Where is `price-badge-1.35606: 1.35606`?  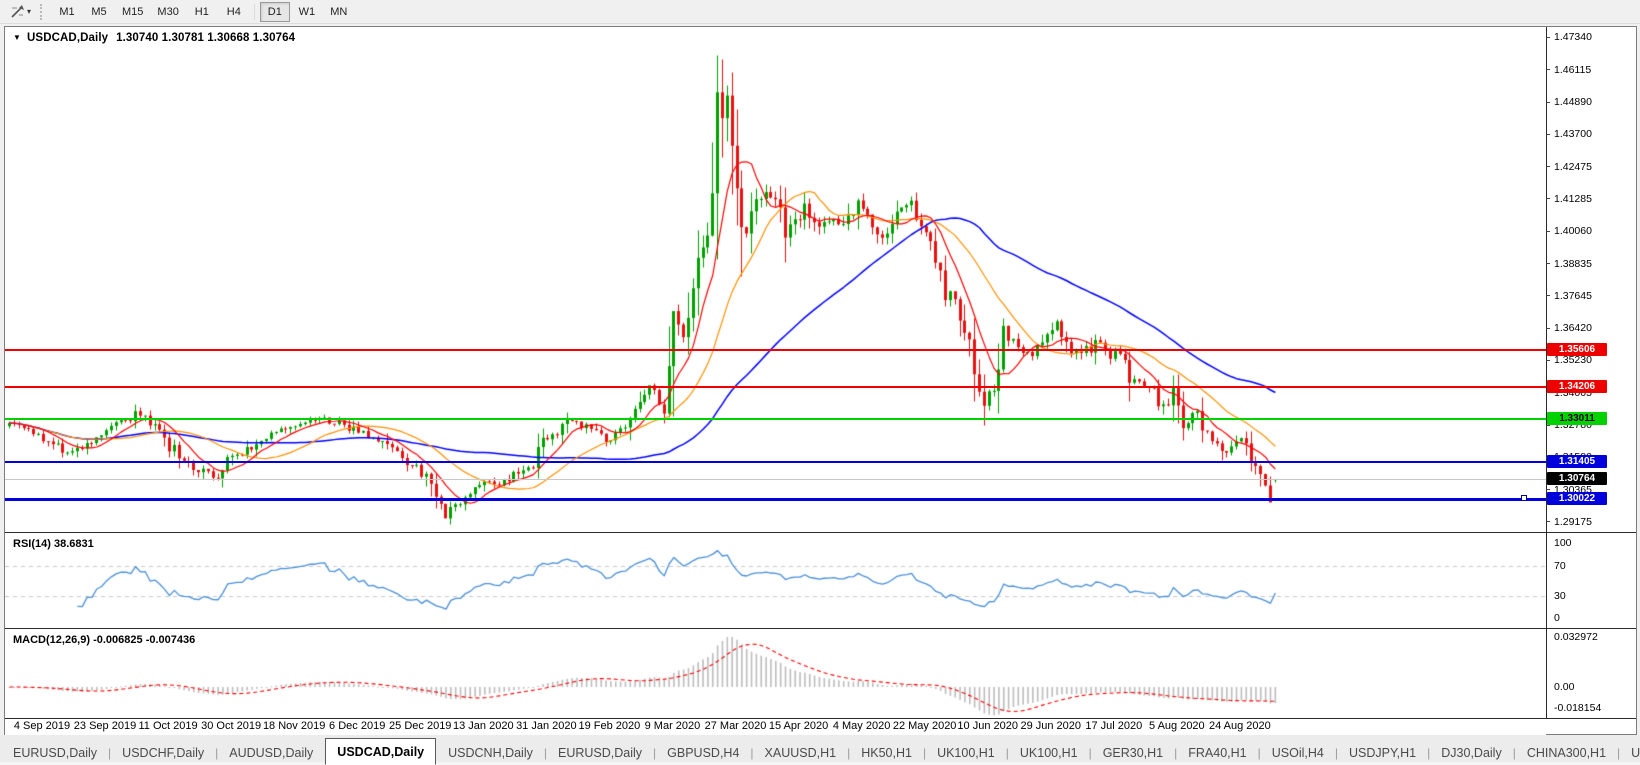 price-badge-1.35606: 1.35606 is located at coordinates (1577, 350).